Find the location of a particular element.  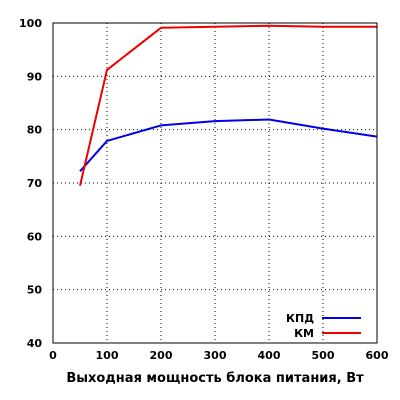

x-axis-label: Выходная мощность блока питания, Вт is located at coordinates (215, 378).